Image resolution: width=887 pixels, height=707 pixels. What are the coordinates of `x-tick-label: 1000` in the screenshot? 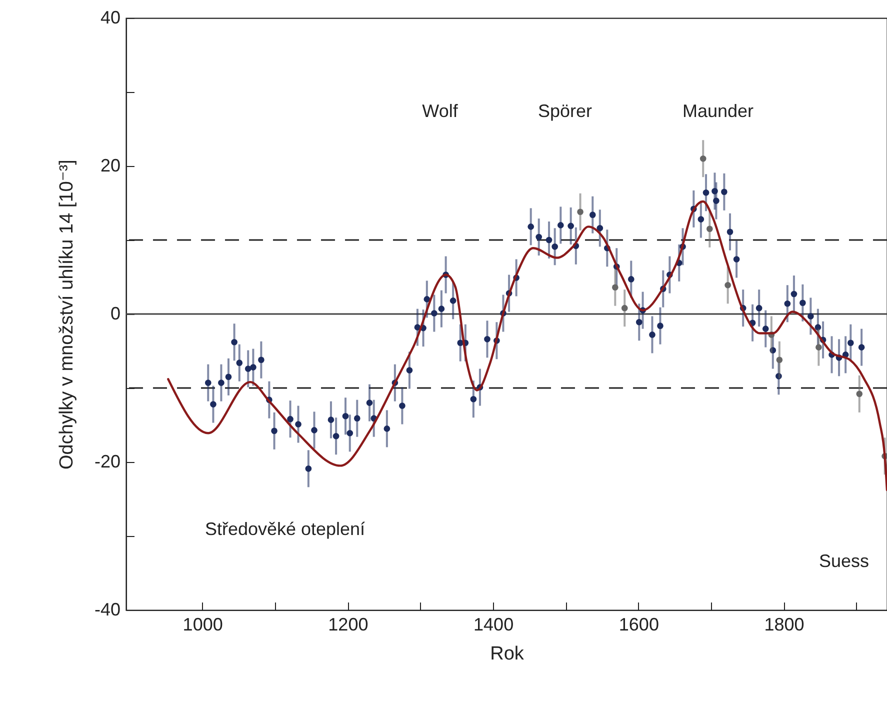 It's located at (202, 624).